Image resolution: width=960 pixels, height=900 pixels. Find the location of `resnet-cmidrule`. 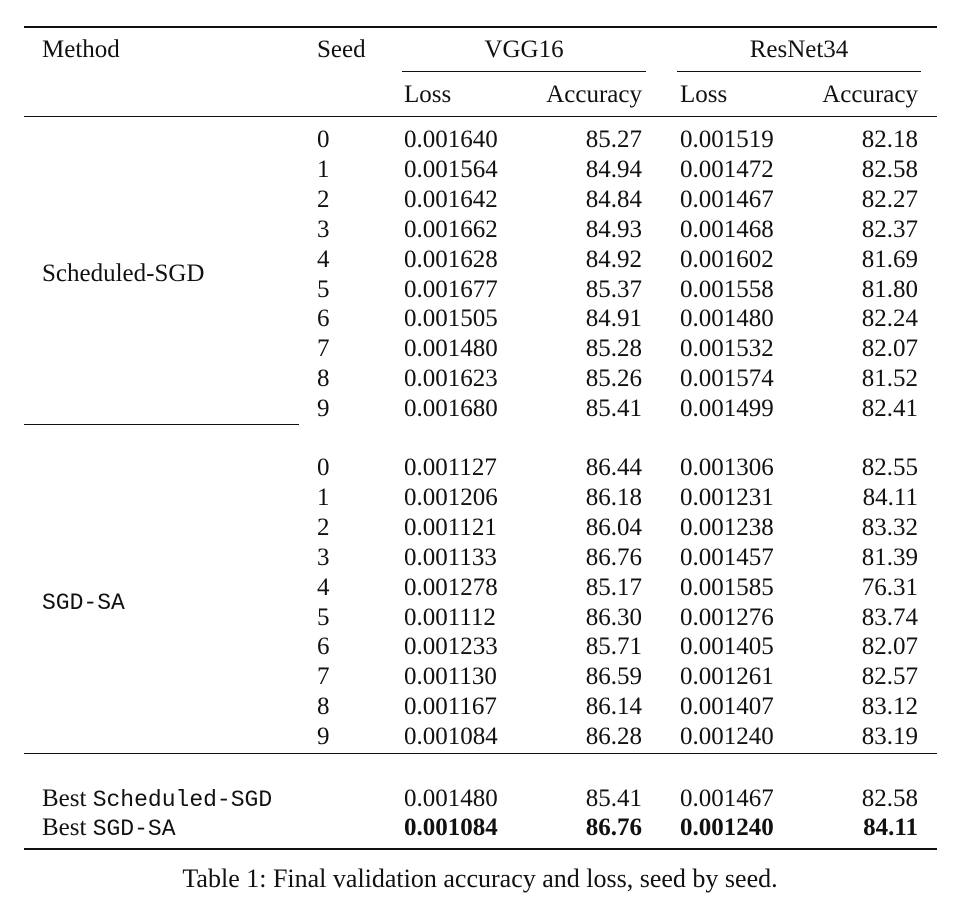

resnet-cmidrule is located at coordinates (799, 71).